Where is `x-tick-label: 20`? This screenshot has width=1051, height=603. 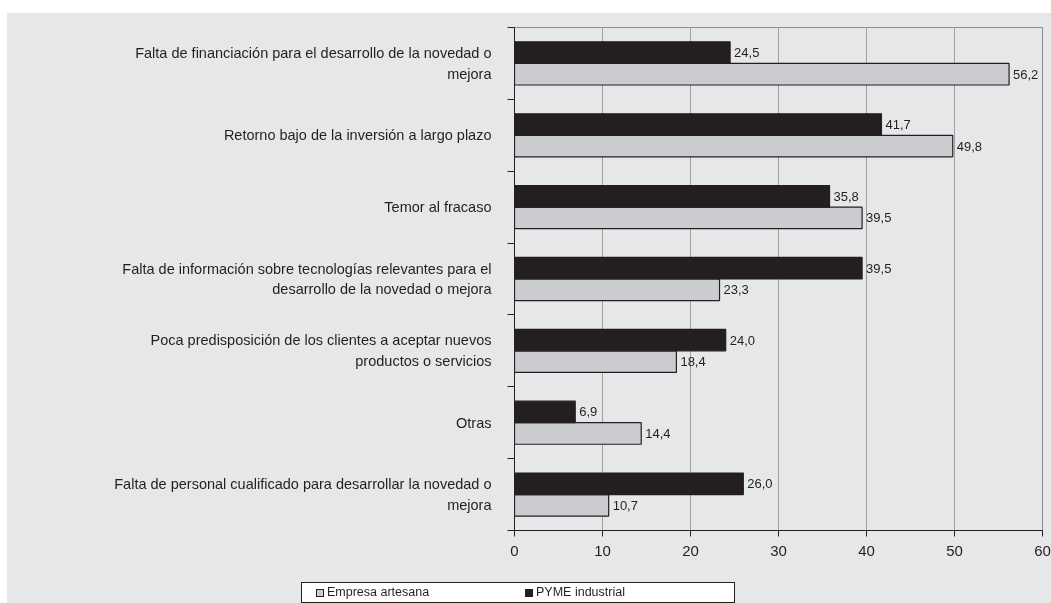 x-tick-label: 20 is located at coordinates (690, 550).